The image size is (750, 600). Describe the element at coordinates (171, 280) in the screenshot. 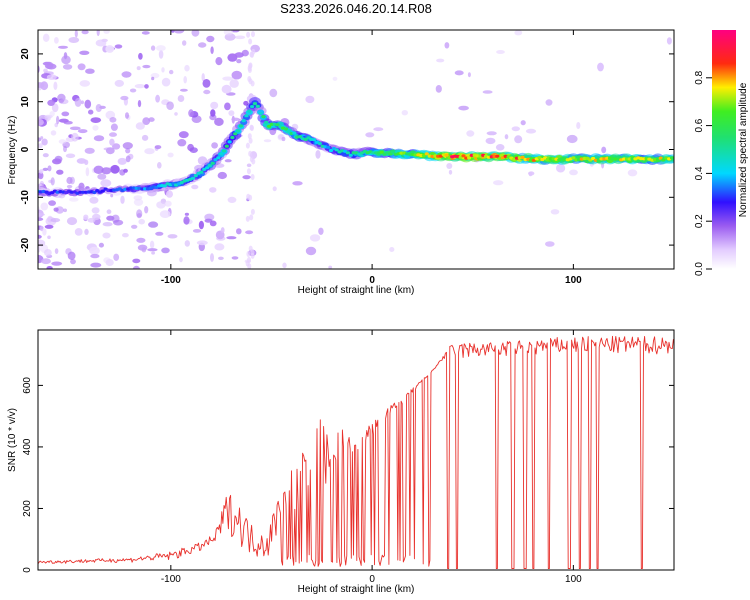

I see `x-tick-label: -100` at that location.